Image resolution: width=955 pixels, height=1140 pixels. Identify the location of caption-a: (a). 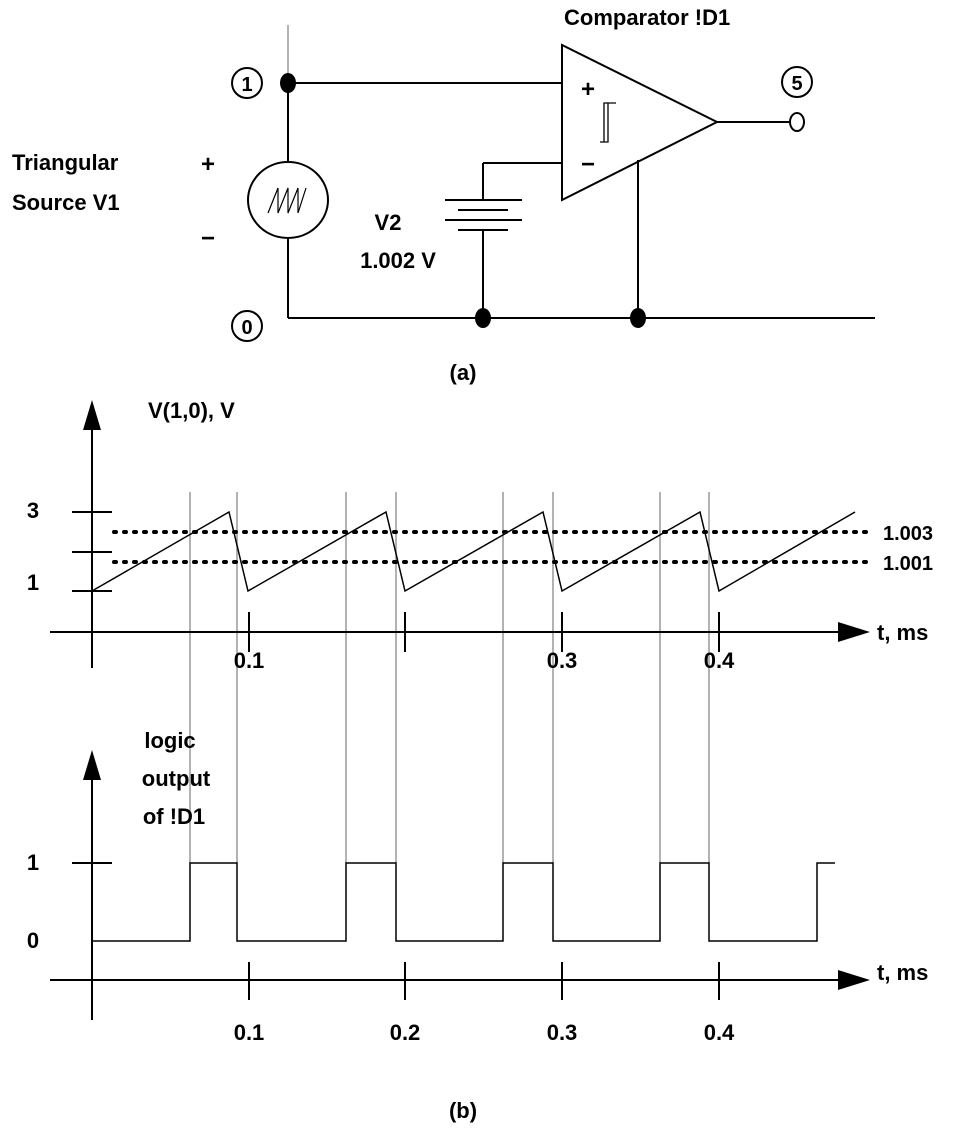
(463, 372).